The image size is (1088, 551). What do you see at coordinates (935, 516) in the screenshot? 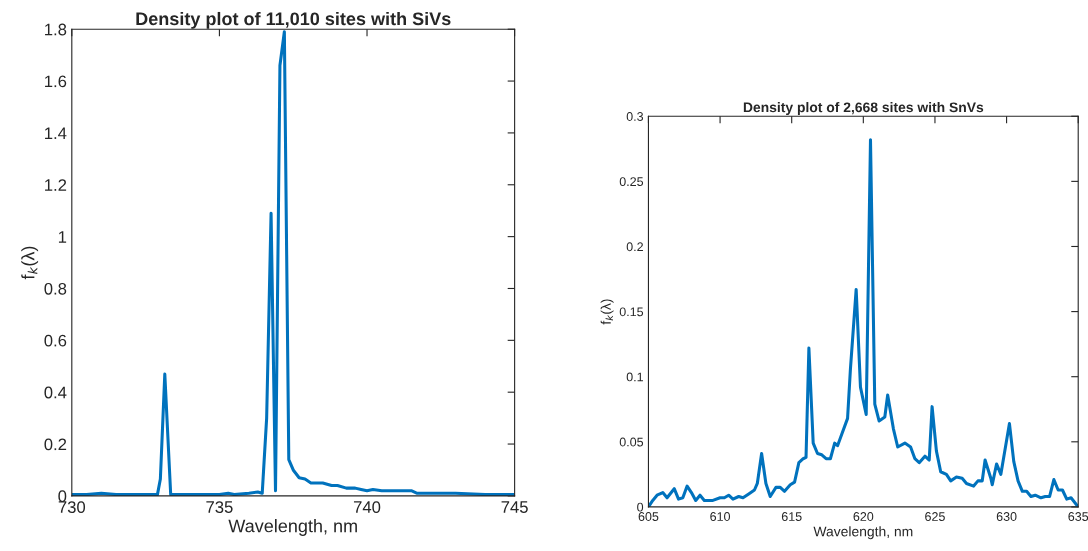
I see `x-tick-label: 625` at bounding box center [935, 516].